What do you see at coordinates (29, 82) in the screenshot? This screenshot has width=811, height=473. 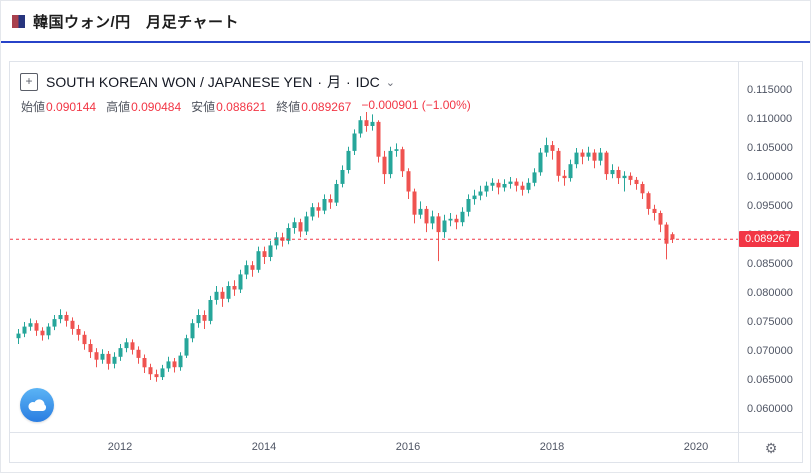 I see `add-symbol-icon: +` at bounding box center [29, 82].